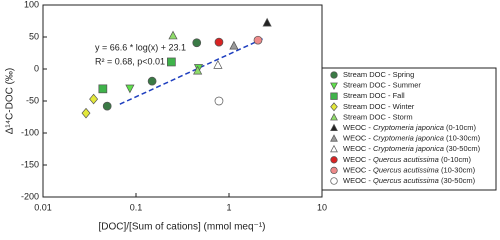  Describe the element at coordinates (30, 196) in the screenshot. I see `y-tick-label: -200` at that location.